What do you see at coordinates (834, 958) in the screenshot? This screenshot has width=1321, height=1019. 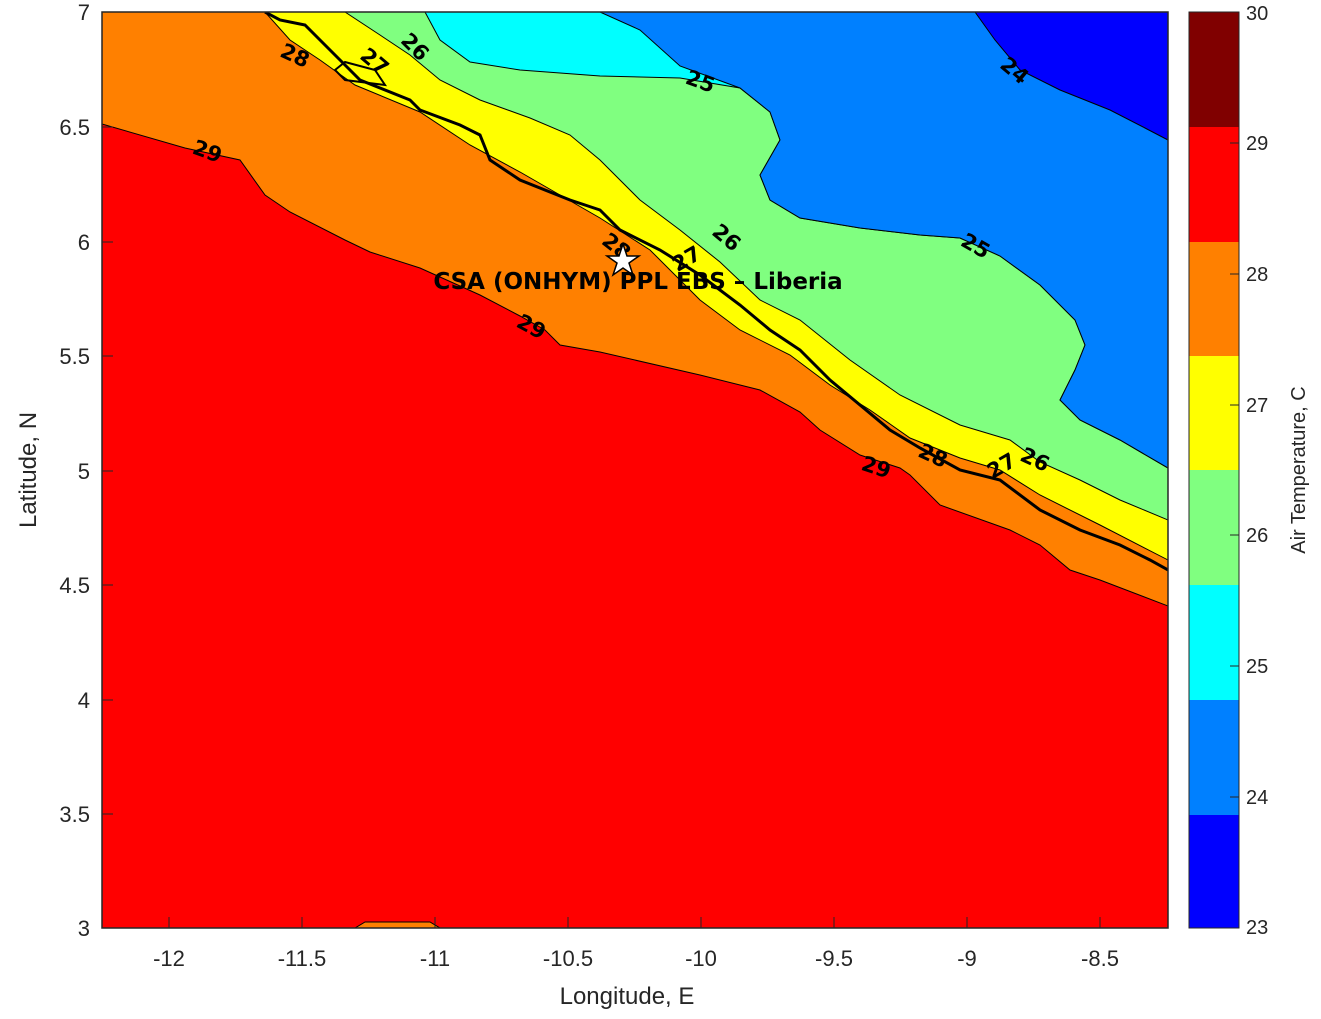 I see `x-tick-label: -9.5` at bounding box center [834, 958].